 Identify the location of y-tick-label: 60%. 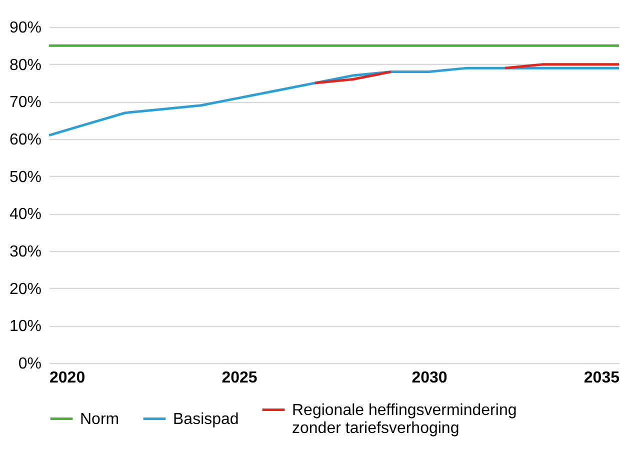
(25, 140).